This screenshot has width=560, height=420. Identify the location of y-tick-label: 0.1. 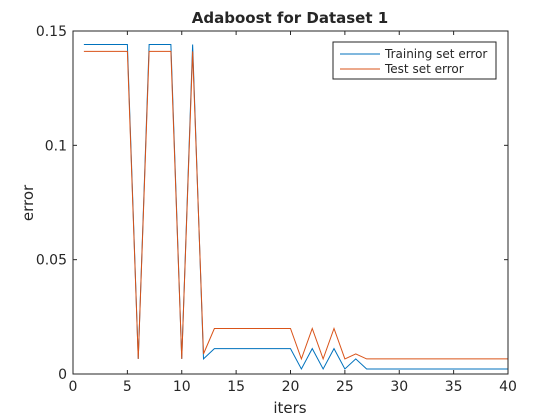
(56, 146).